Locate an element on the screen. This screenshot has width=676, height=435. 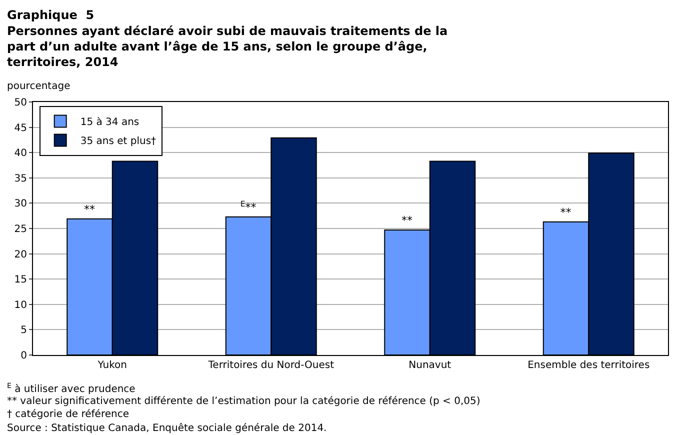
y-tick-label: 15 is located at coordinates (20, 280).